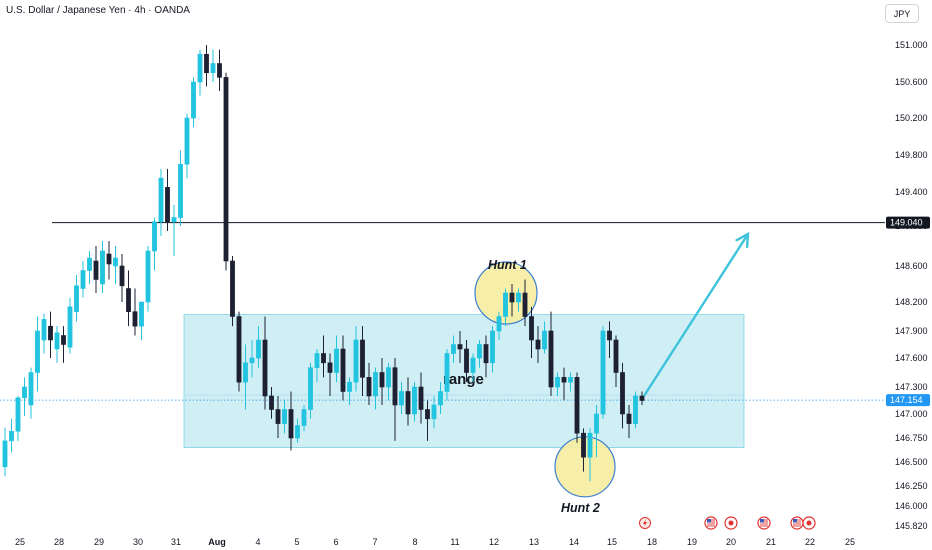  Describe the element at coordinates (911, 82) in the screenshot. I see `y-tick-label: 150.600` at that location.